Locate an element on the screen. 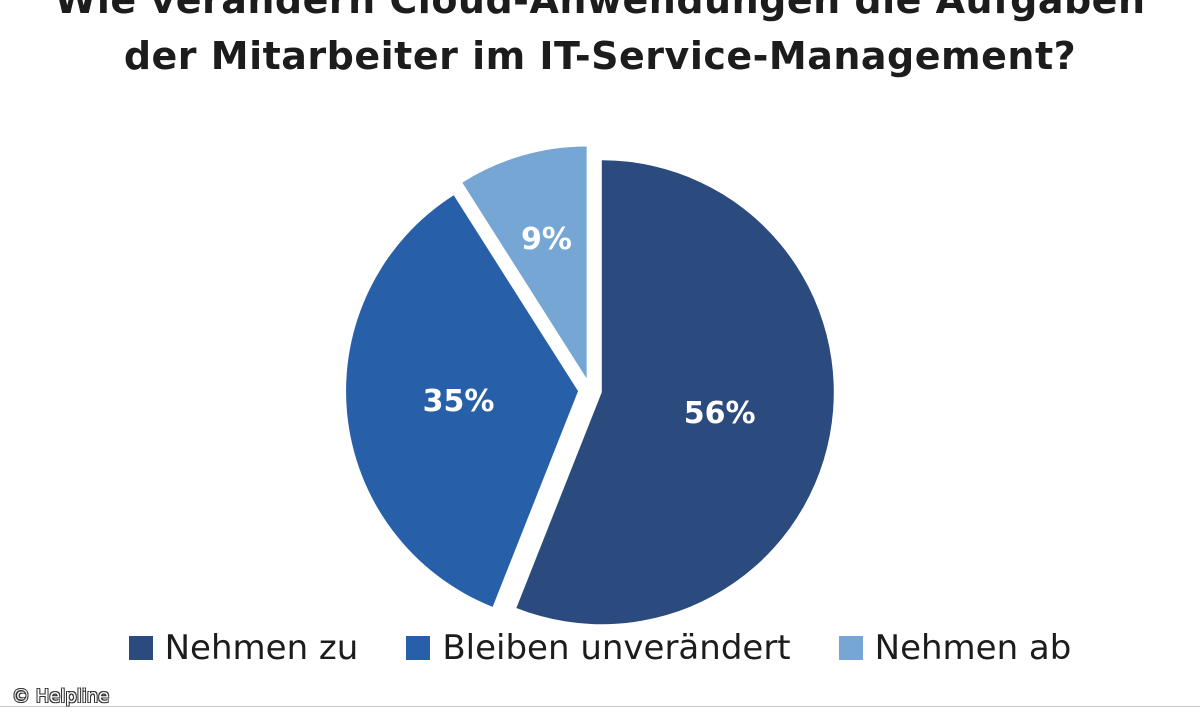  slice-value-label: 35% is located at coordinates (459, 401).